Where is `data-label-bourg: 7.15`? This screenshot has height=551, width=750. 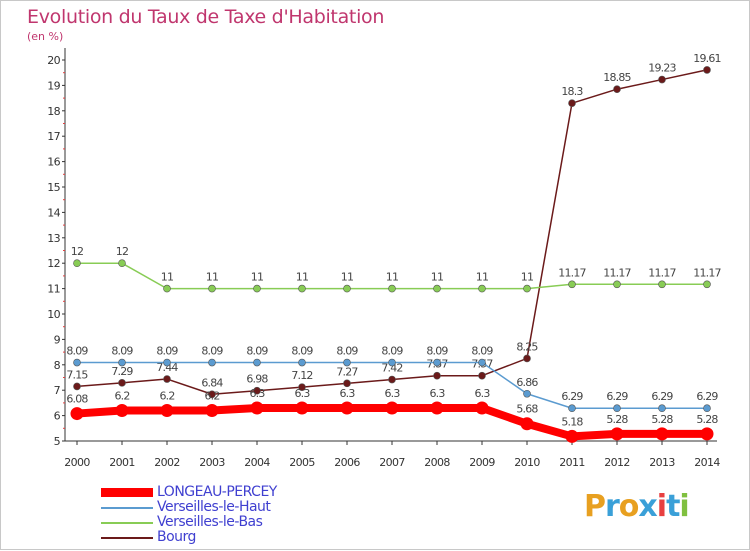
data-label-bourg: 7.15 is located at coordinates (77, 374).